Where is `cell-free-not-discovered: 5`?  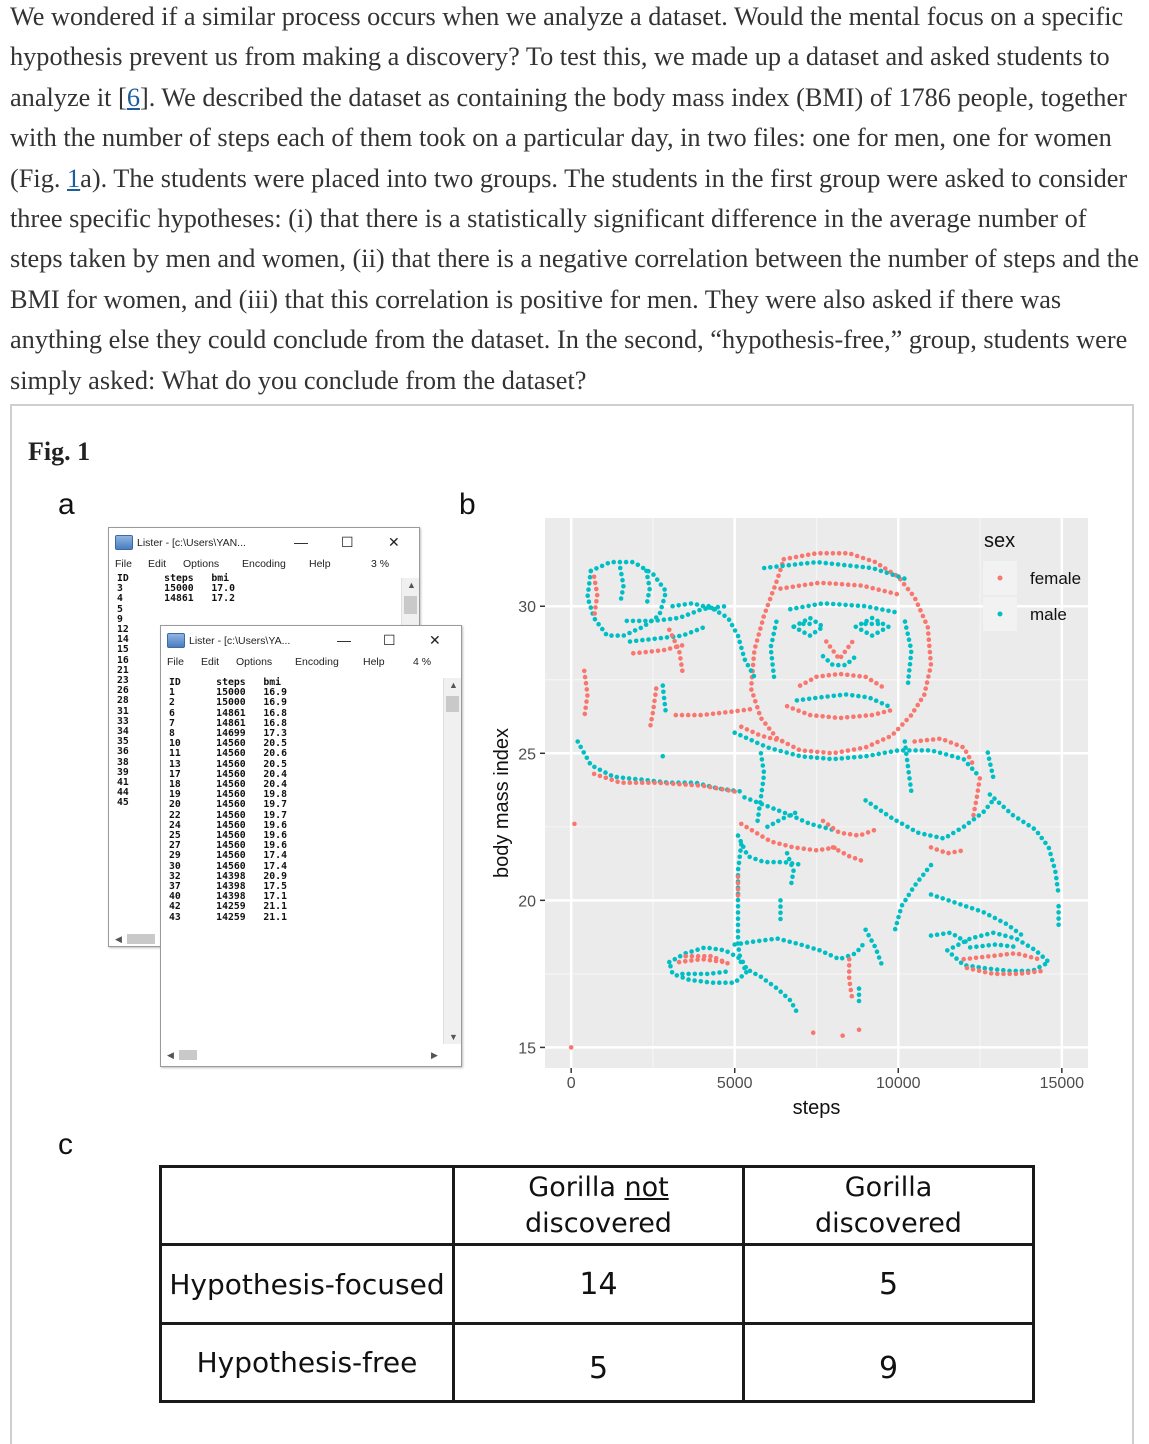
cell-free-not-discovered: 5 is located at coordinates (598, 1362).